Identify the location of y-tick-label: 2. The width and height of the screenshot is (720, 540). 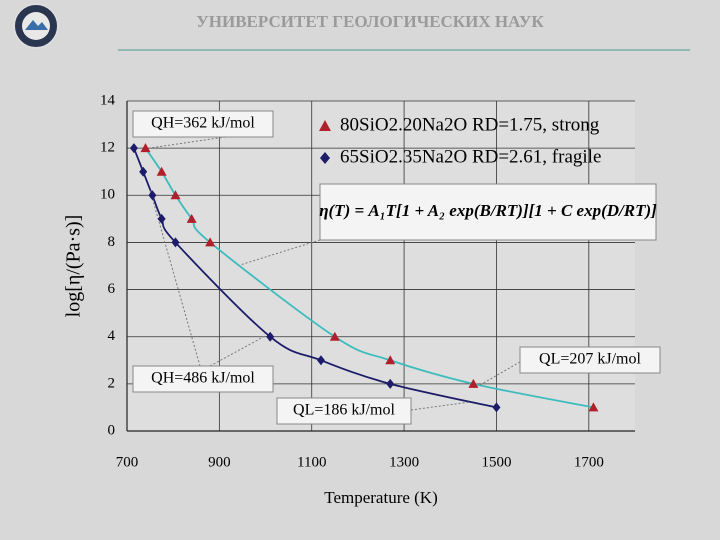
(112, 383).